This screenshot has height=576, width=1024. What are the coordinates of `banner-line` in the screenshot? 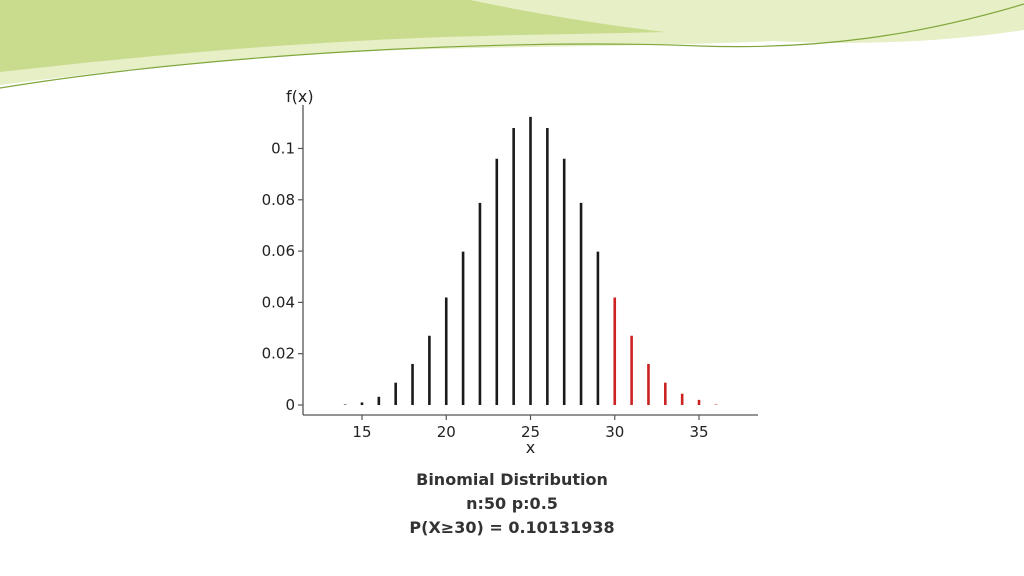 It's located at (512, 46).